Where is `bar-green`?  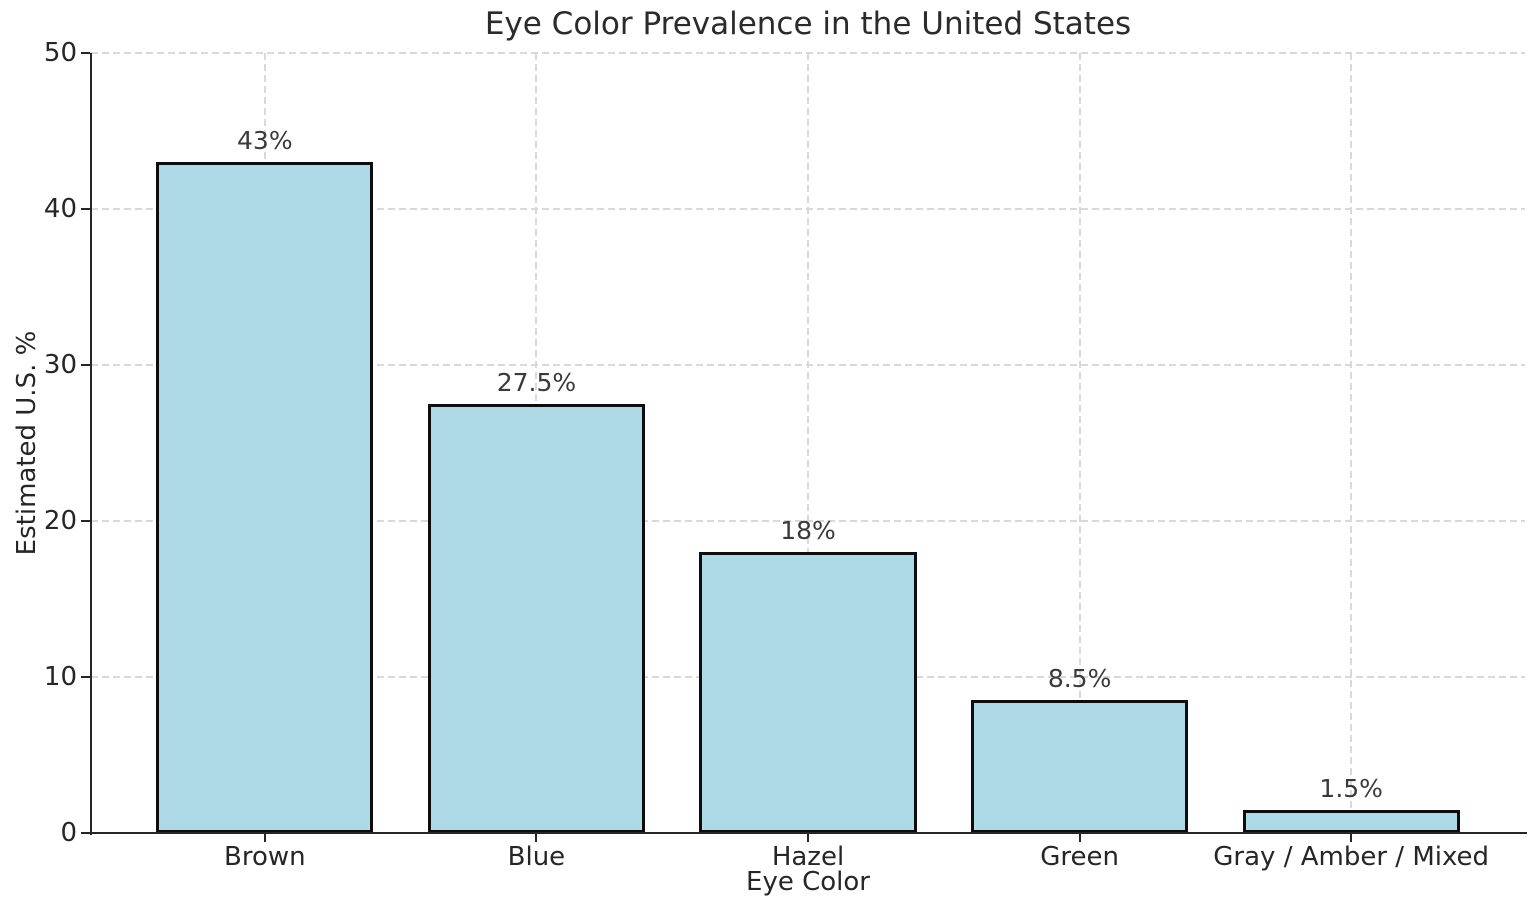
bar-green is located at coordinates (1079, 766).